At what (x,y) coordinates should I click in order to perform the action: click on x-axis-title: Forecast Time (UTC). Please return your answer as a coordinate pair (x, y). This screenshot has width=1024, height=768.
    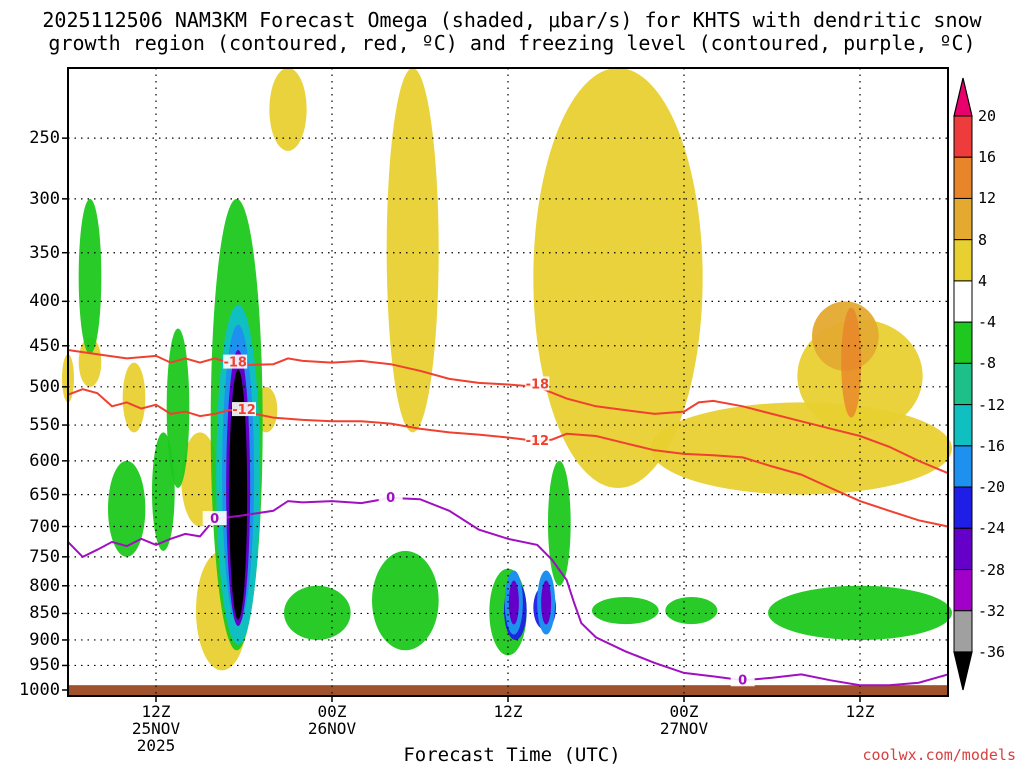
    Looking at the image, I should click on (512, 755).